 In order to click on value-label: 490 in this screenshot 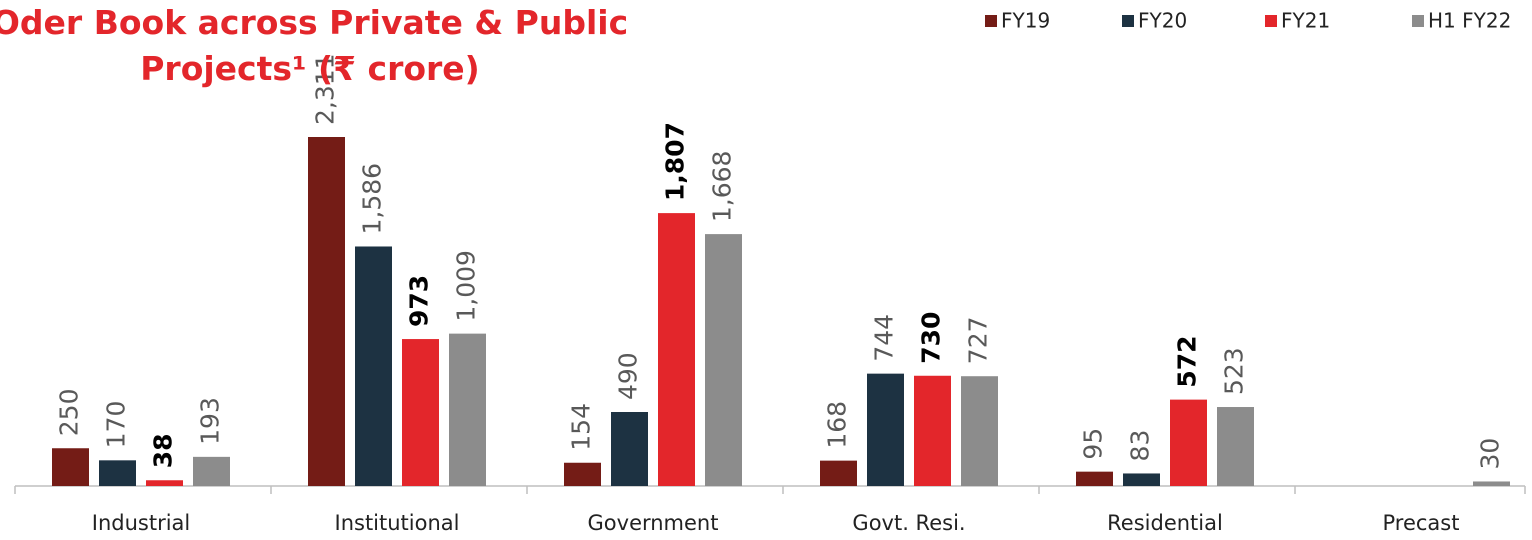, I will do `click(628, 376)`.